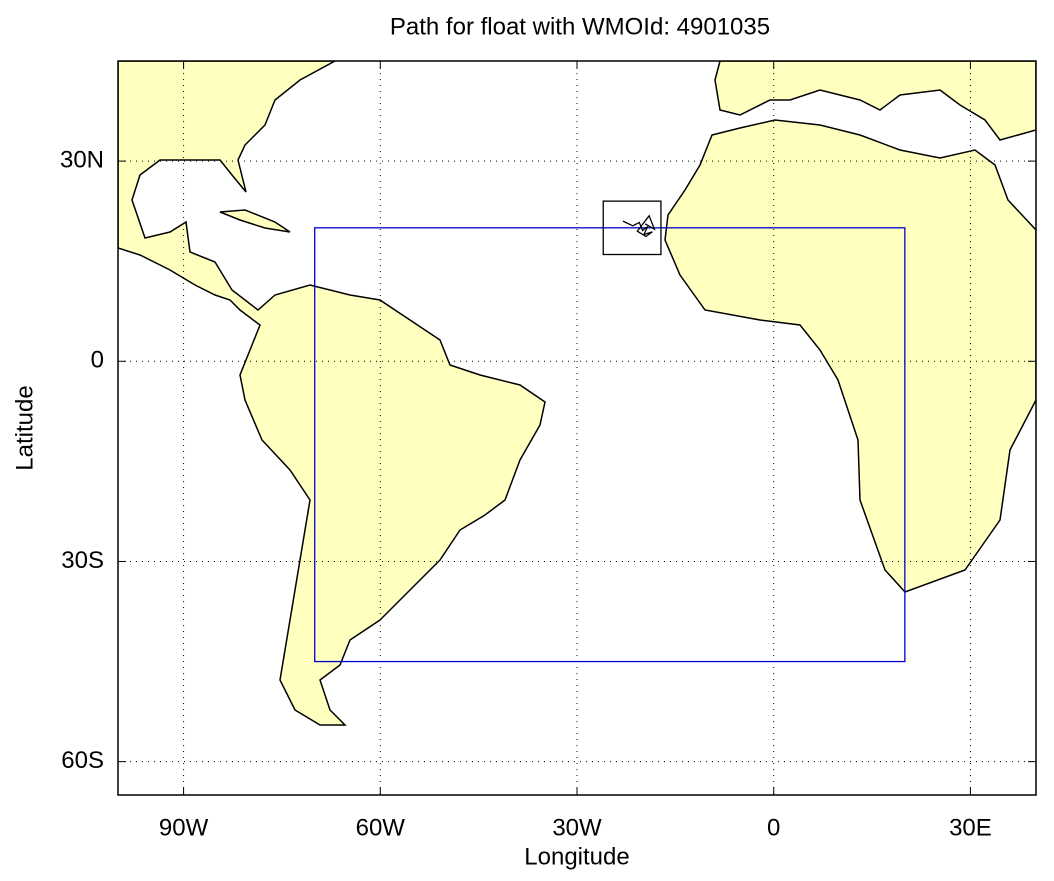 Image resolution: width=1054 pixels, height=881 pixels. I want to click on x-tick-label: 30E, so click(970, 827).